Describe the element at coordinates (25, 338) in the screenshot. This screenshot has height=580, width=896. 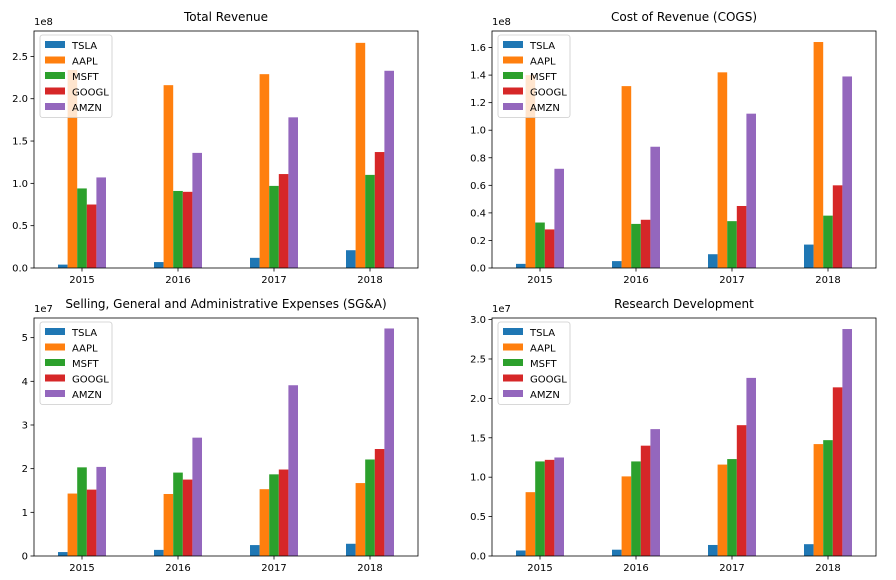
I see `y-tick-label: 5` at that location.